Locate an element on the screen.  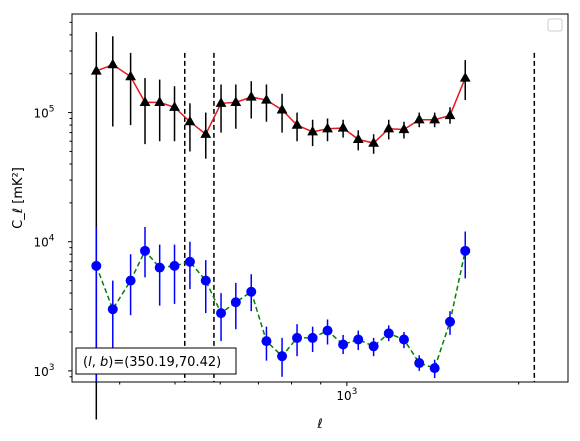
annotation-b: b is located at coordinates (104, 362).